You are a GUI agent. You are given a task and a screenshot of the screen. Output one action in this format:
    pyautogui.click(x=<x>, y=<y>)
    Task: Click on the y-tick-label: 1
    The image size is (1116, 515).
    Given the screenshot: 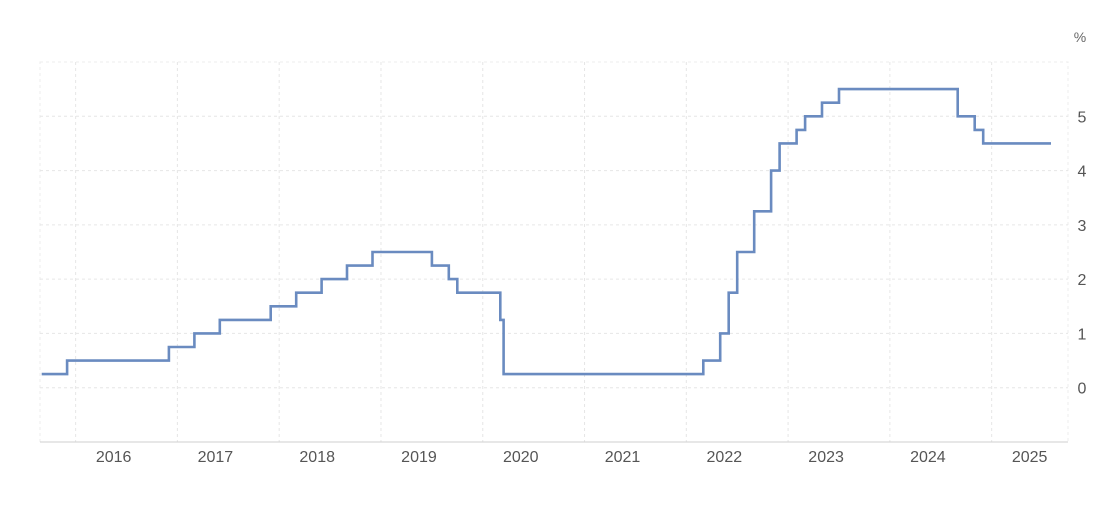 What is the action you would take?
    pyautogui.click(x=1082, y=334)
    